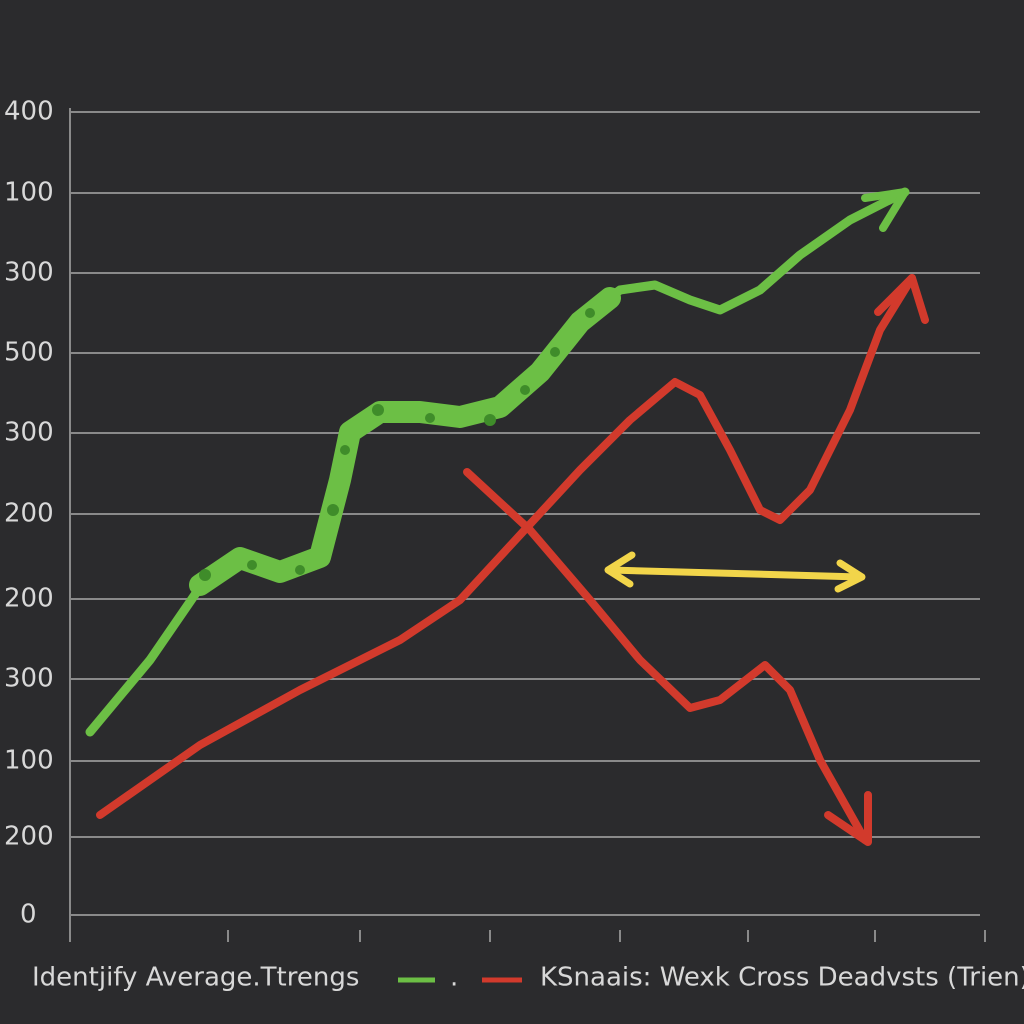 The image size is (1024, 1024). I want to click on legend-label: KSnaais: Wexk Cross Deadvsts (Trien), so click(782, 978).